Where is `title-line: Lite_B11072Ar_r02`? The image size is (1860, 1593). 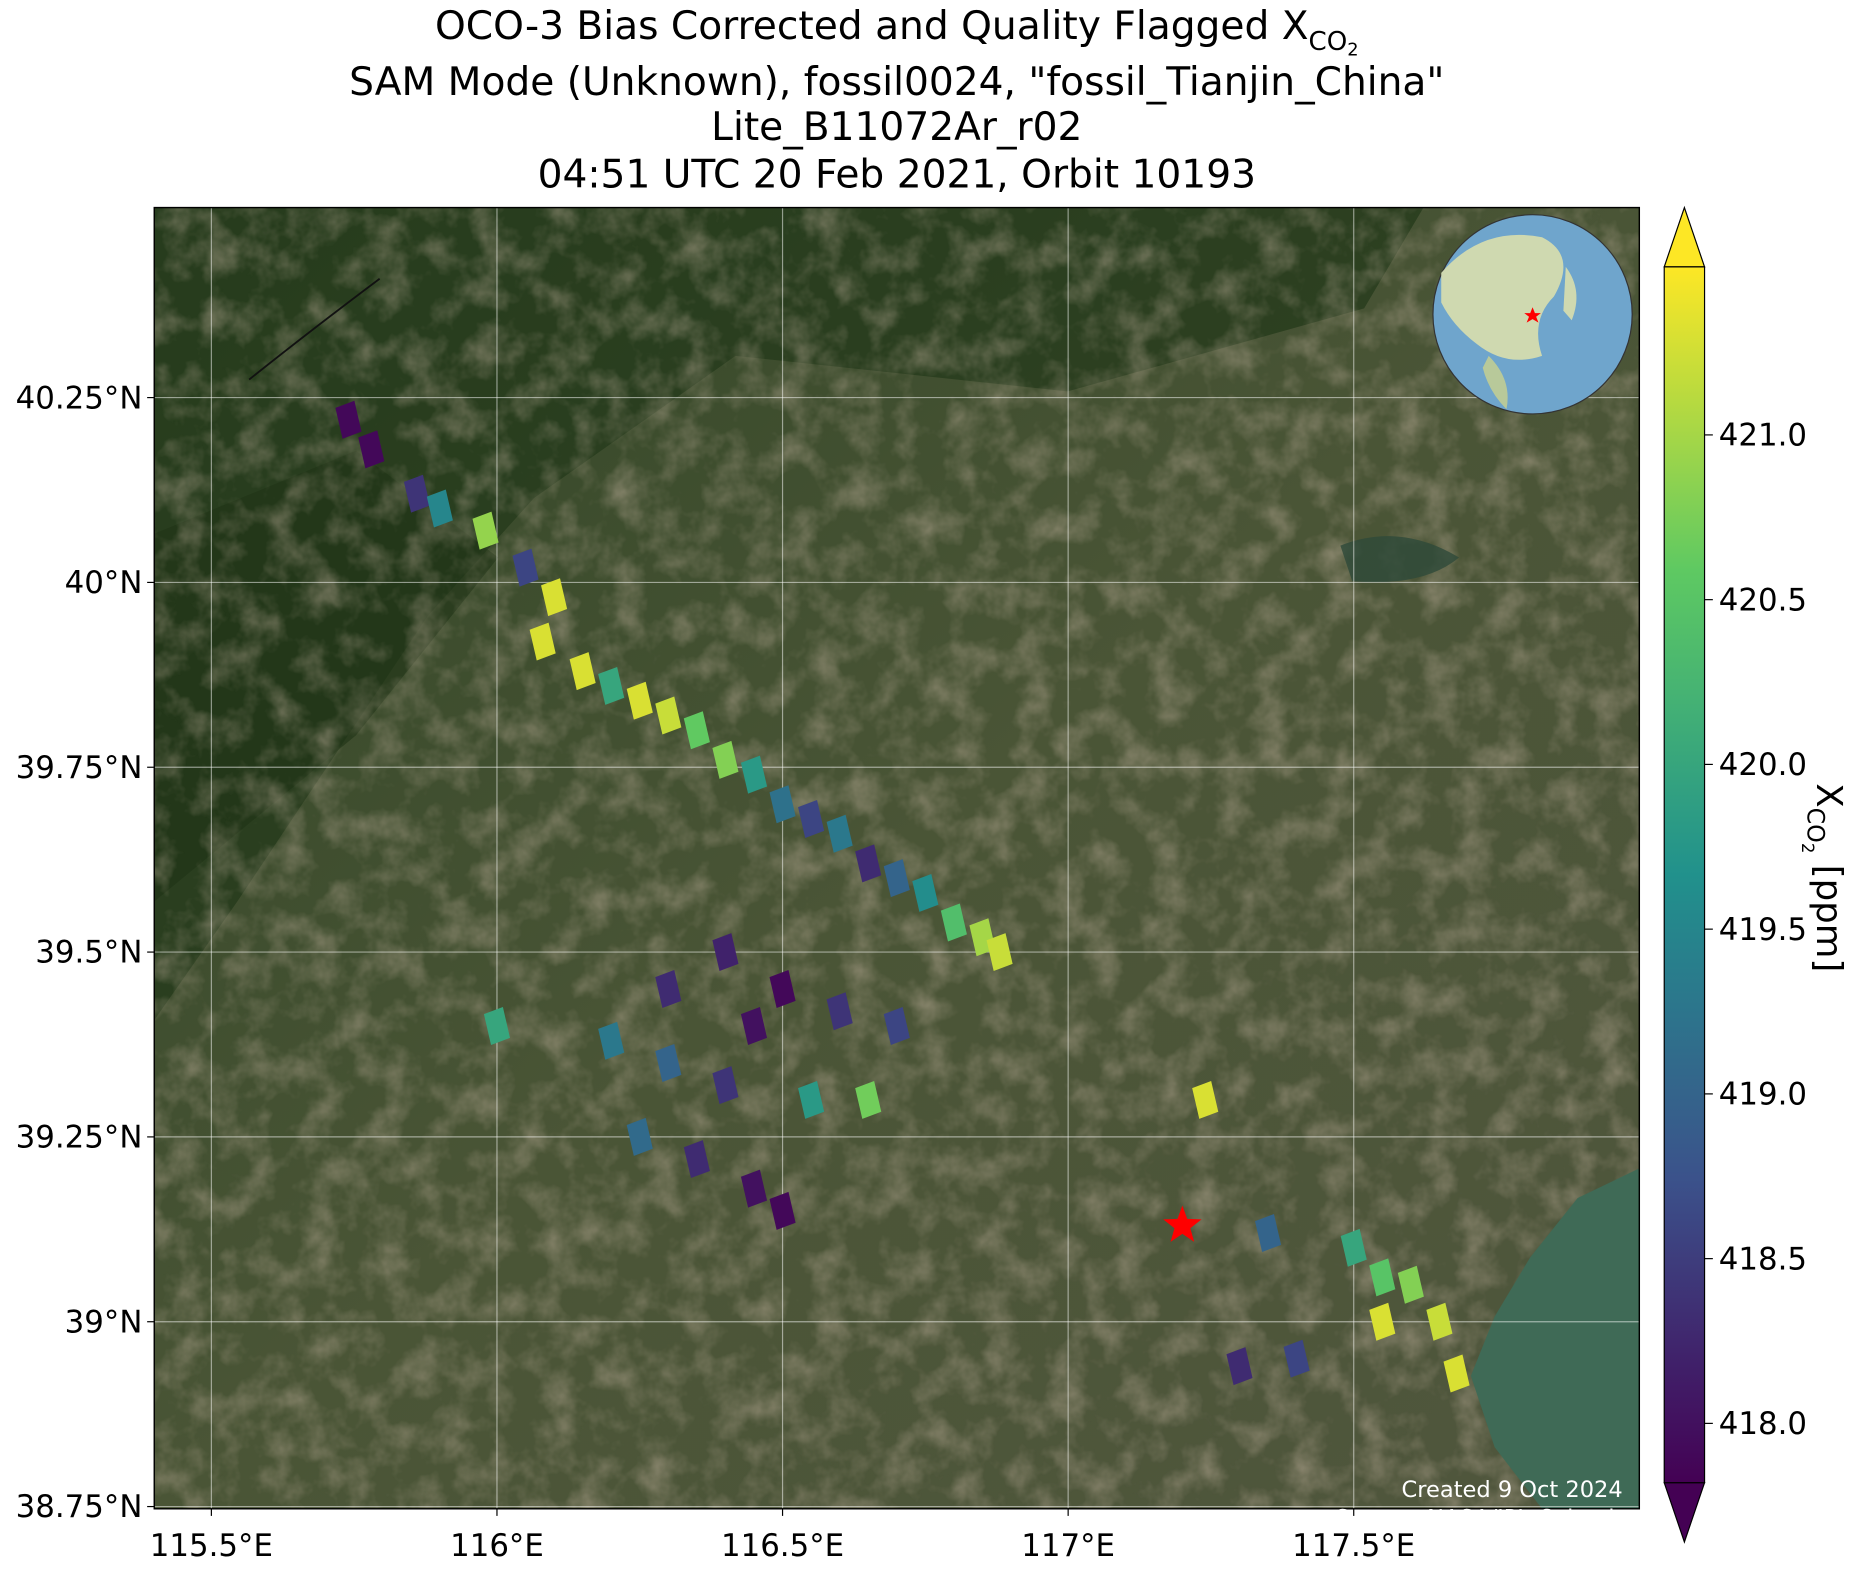
title-line: Lite_B11072Ar_r02 is located at coordinates (896, 127).